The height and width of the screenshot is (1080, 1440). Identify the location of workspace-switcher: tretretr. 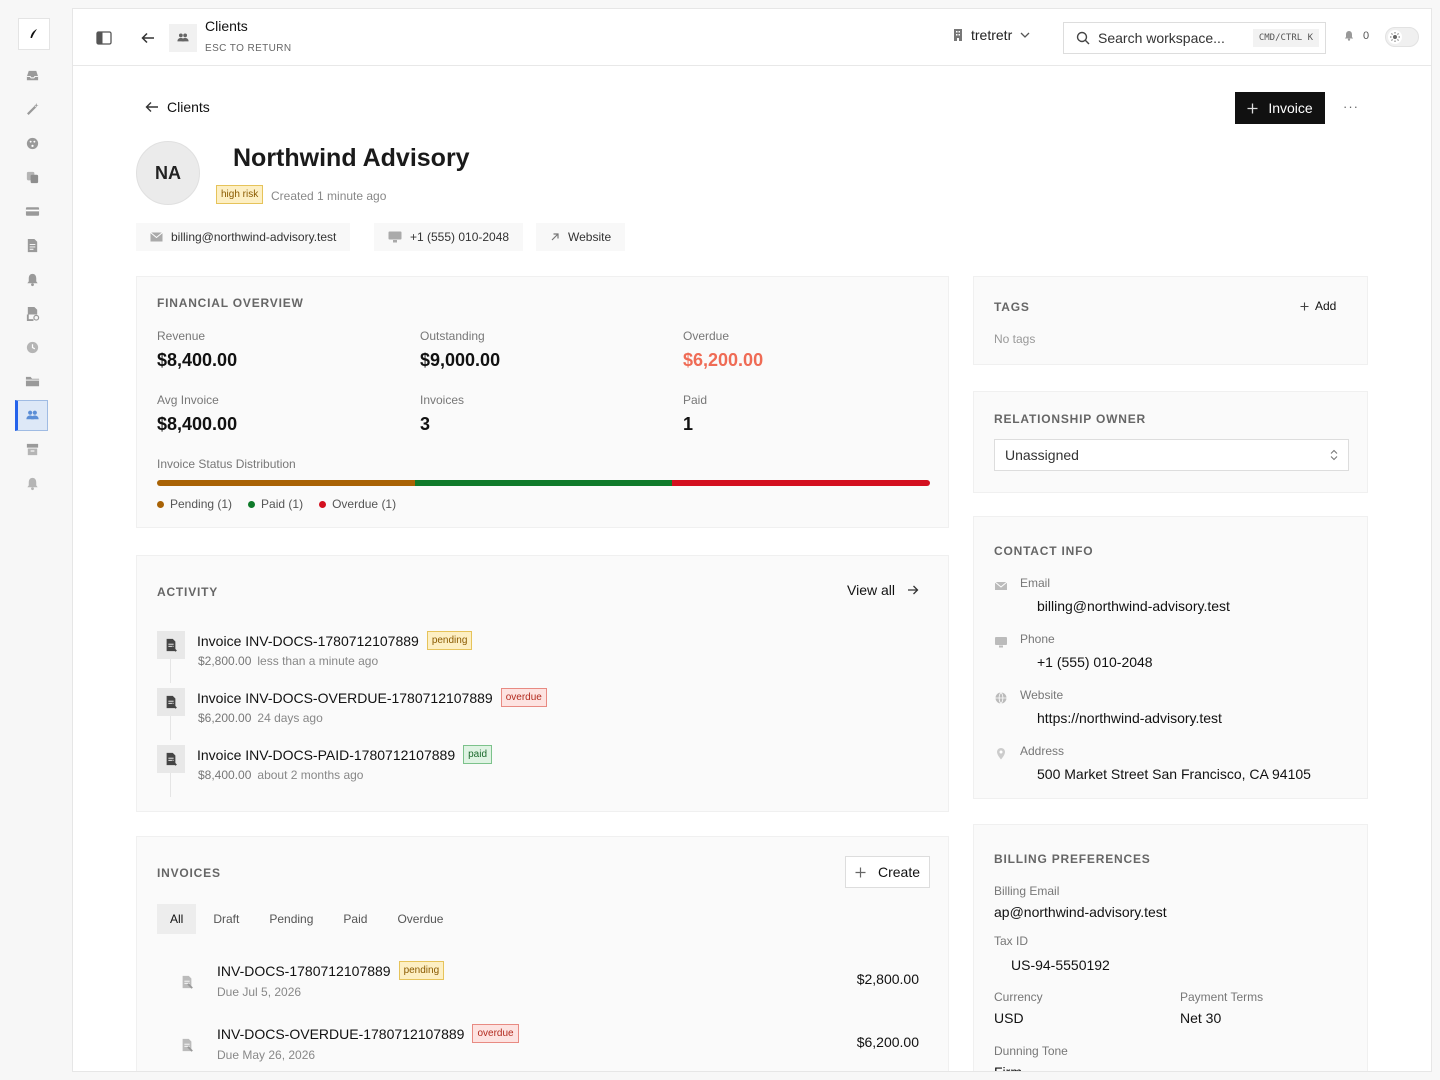
(991, 35).